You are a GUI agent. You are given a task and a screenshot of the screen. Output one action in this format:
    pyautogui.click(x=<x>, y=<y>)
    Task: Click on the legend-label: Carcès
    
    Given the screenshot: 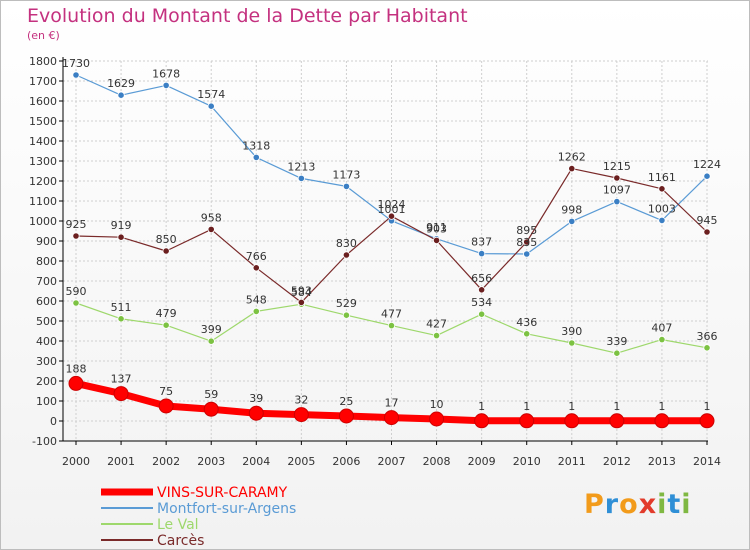 What is the action you would take?
    pyautogui.click(x=180, y=541)
    